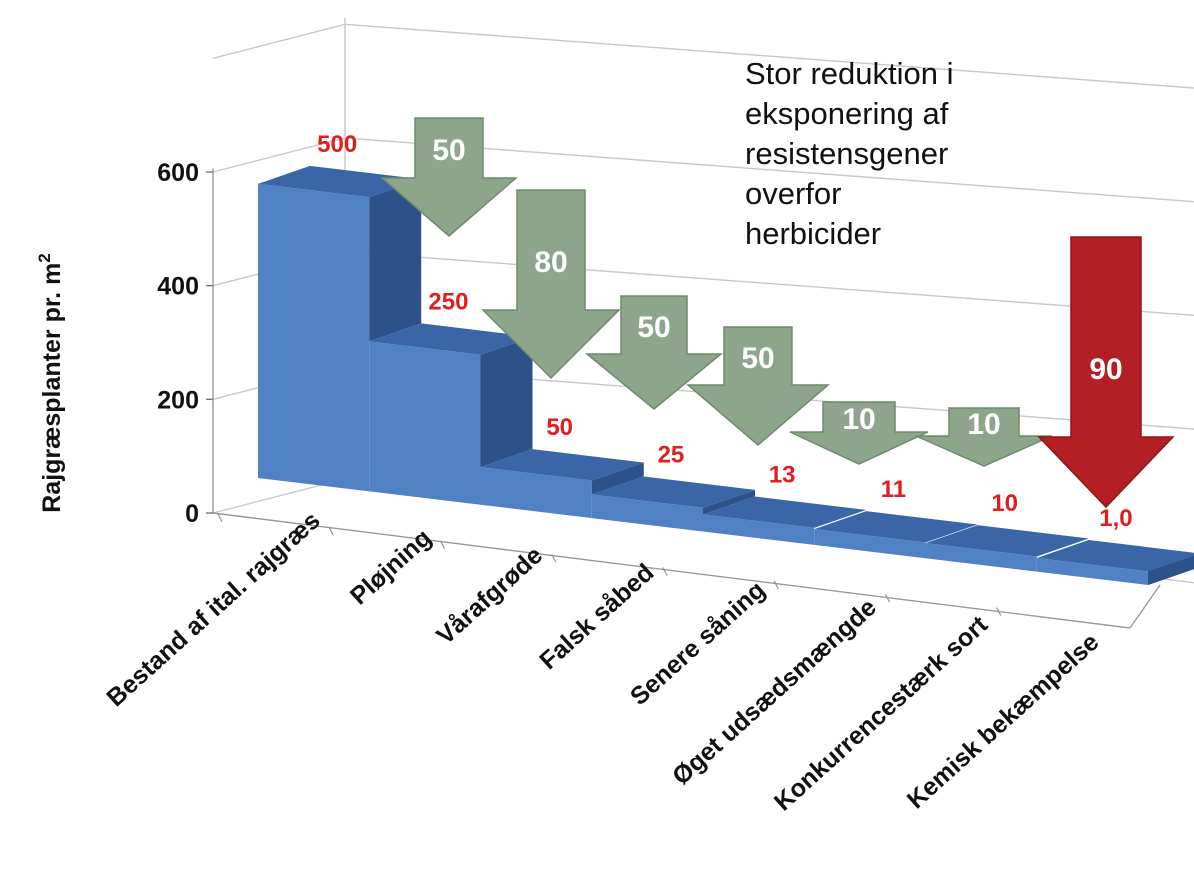  What do you see at coordinates (337, 144) in the screenshot?
I see `value-label: 500` at bounding box center [337, 144].